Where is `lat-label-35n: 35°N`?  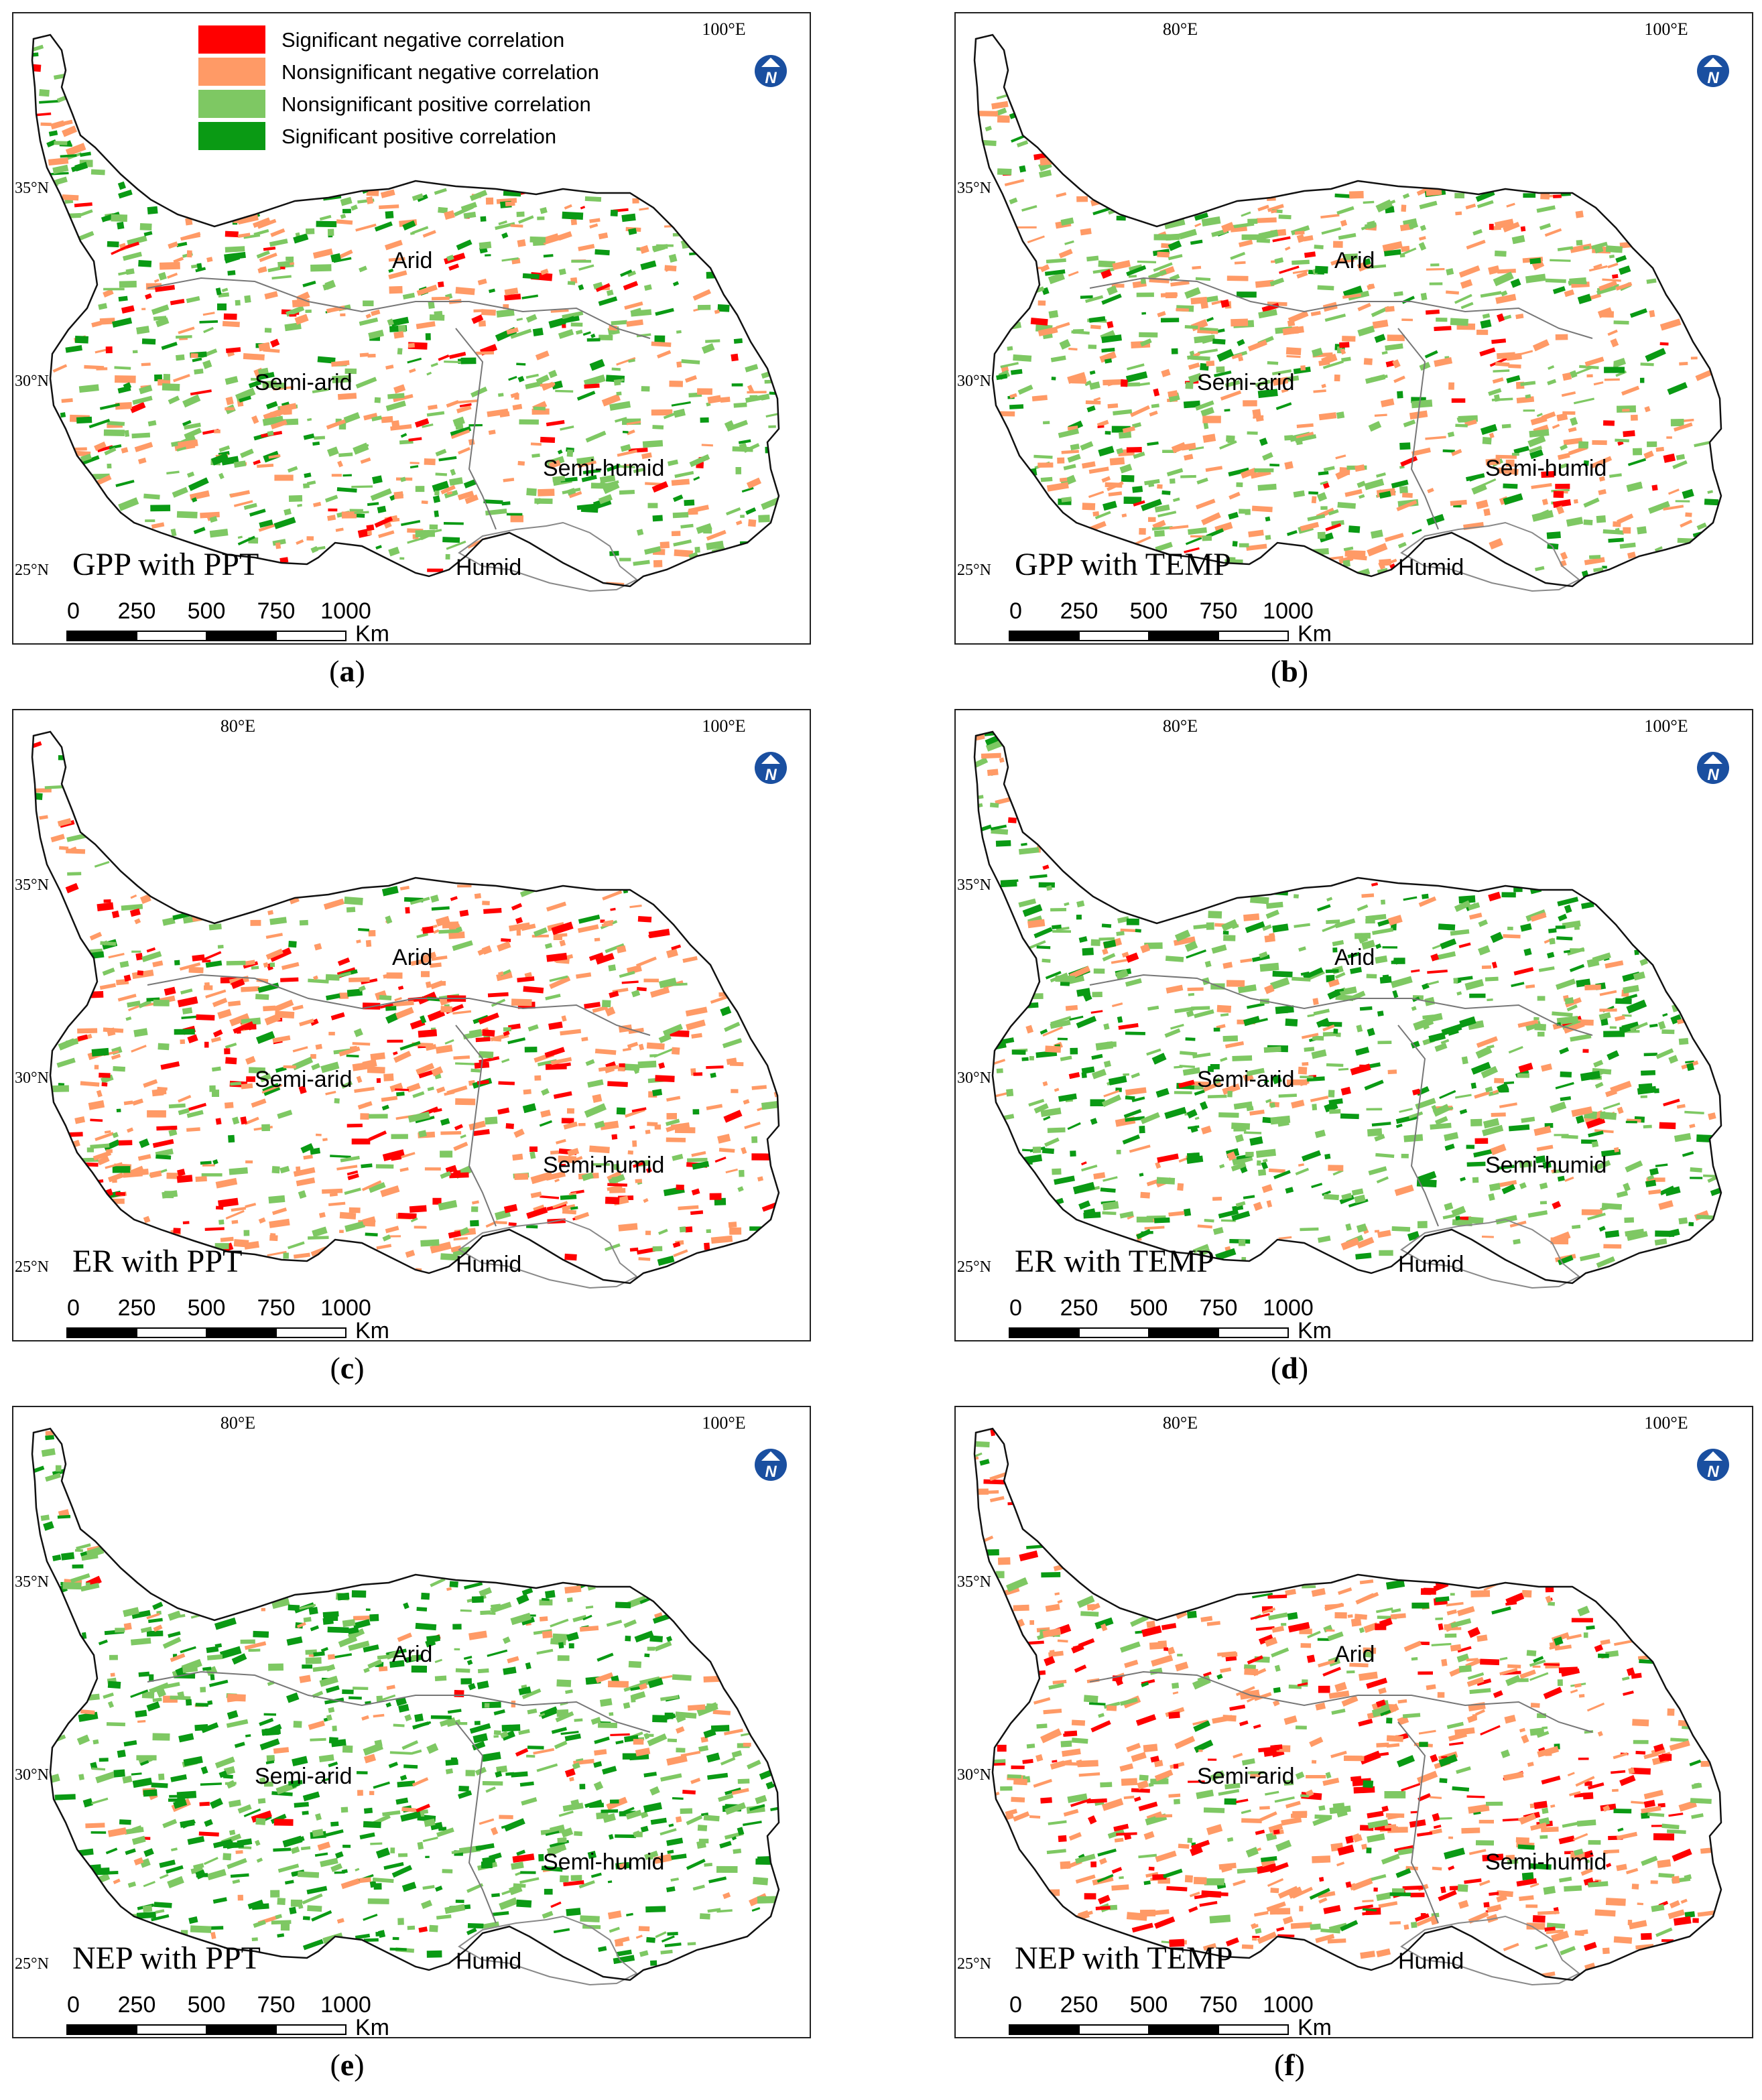 lat-label-35n: 35°N is located at coordinates (32, 885).